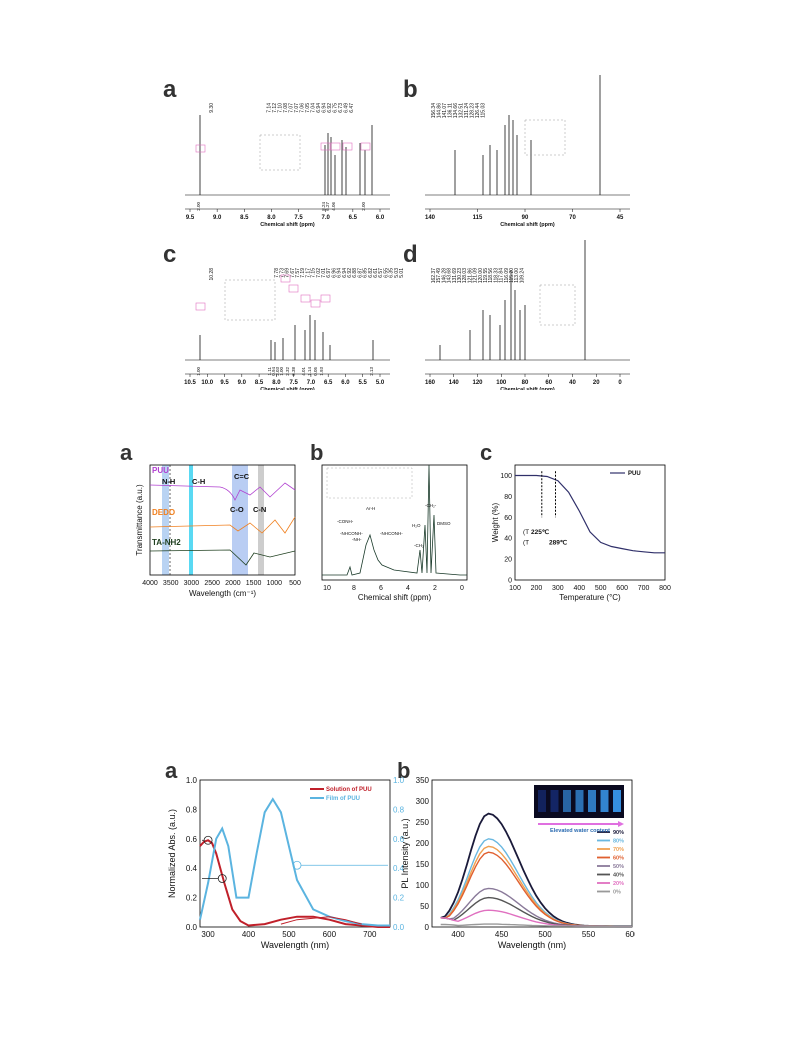 This screenshot has height=1057, width=793. I want to click on legend-label: 20%, so click(618, 884).